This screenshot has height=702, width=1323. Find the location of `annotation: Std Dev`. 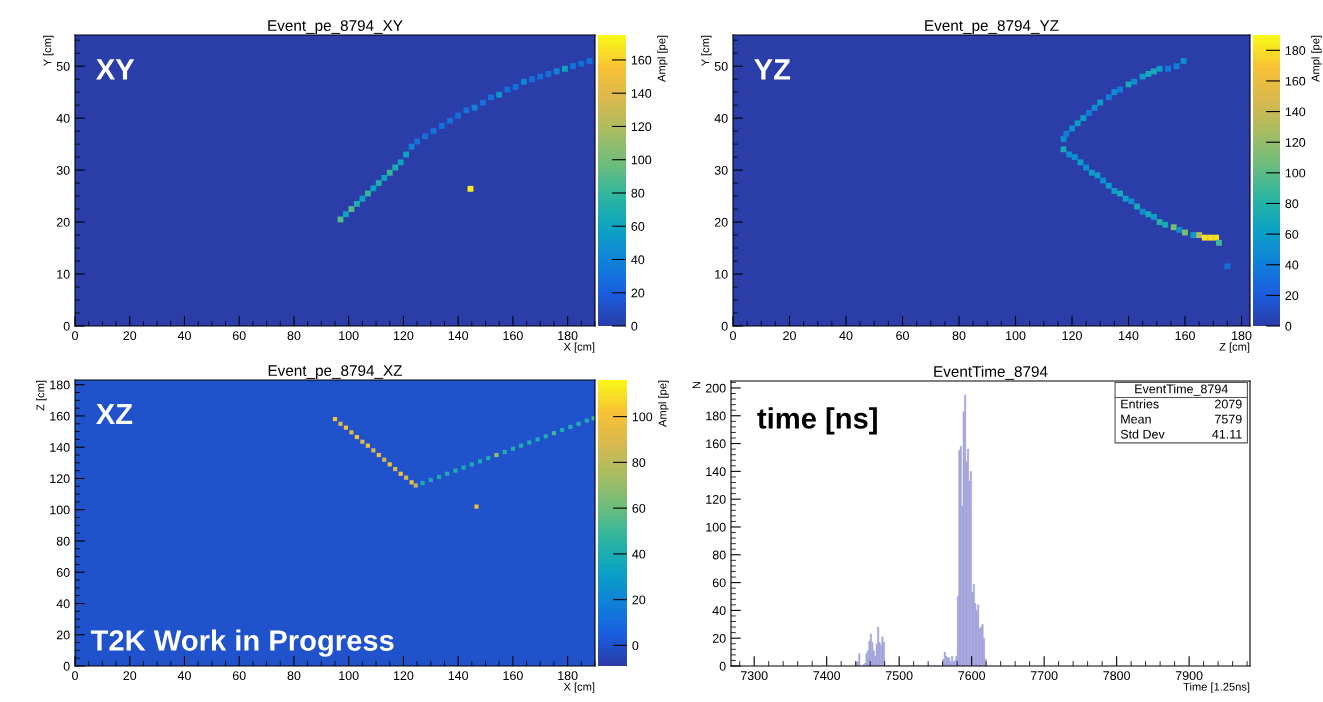

annotation: Std Dev is located at coordinates (1142, 434).